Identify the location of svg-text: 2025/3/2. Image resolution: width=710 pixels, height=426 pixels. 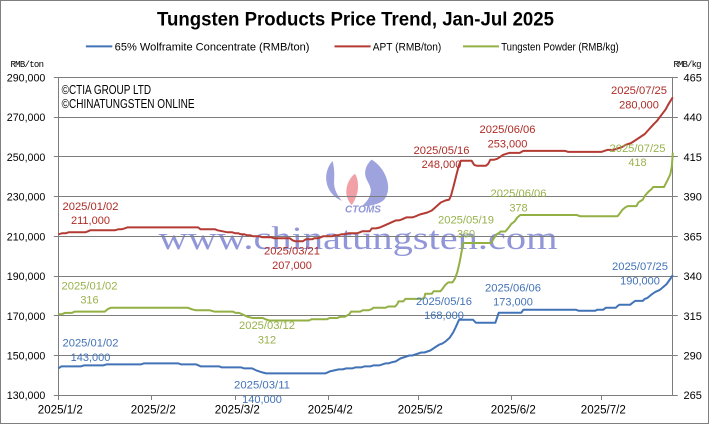
(237, 411).